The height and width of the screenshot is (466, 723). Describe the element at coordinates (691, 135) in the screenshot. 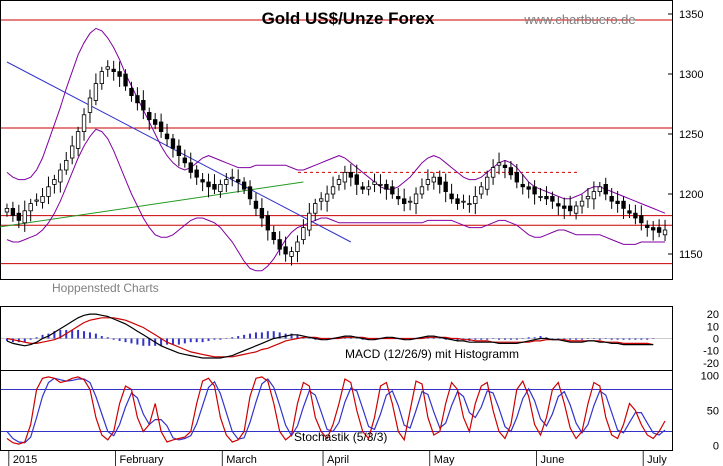

I see `price-tick-label: 1250` at that location.